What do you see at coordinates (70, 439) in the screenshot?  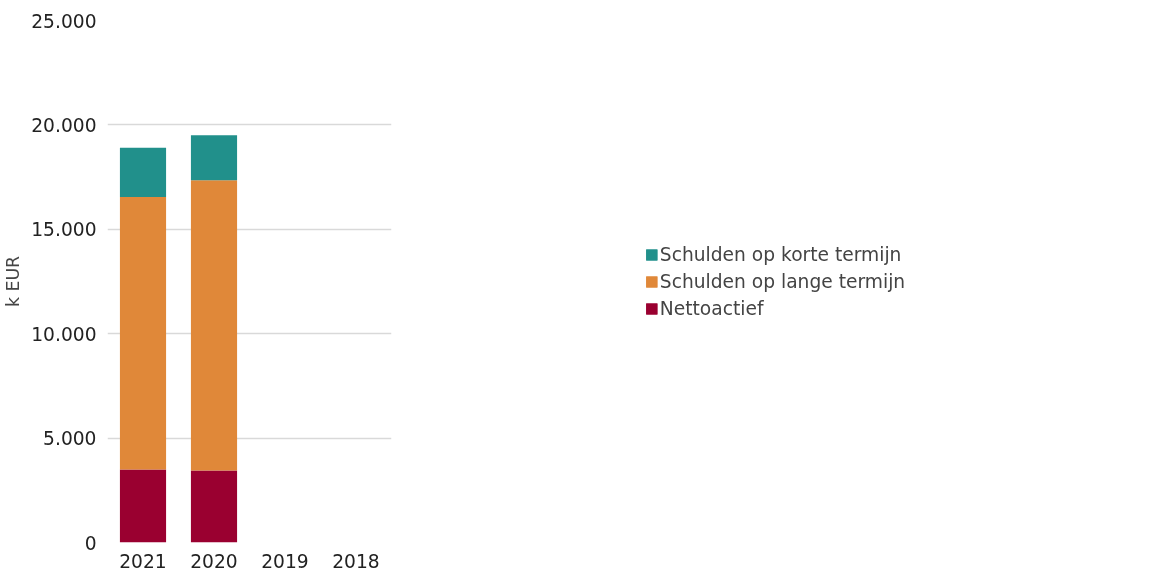 I see `y-tick-label: 5.000` at bounding box center [70, 439].